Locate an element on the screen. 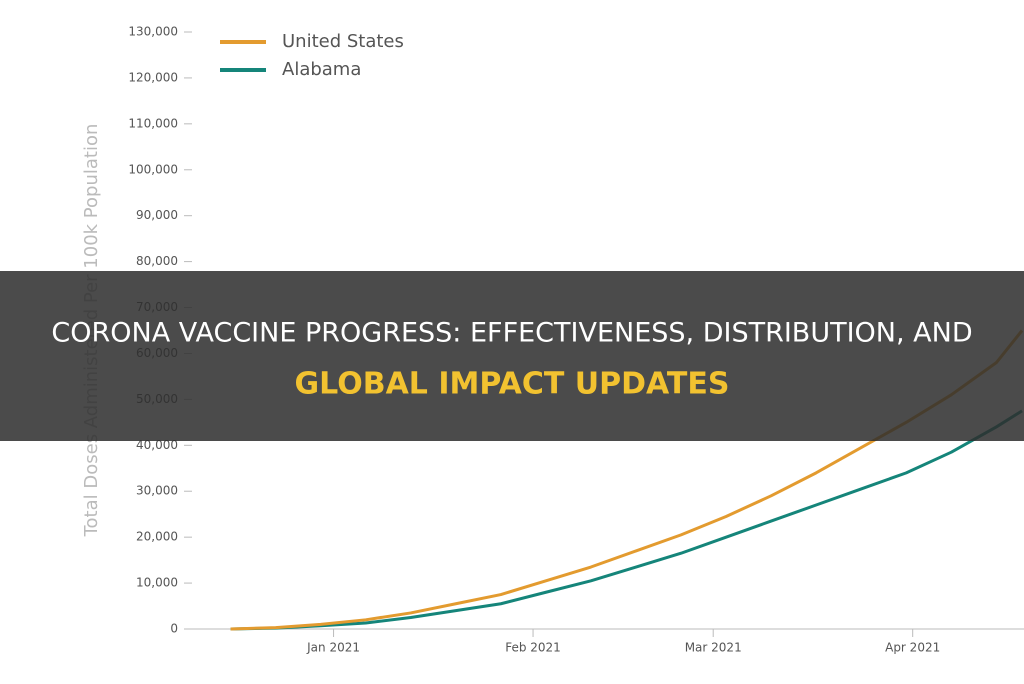  y-tick-label: 40,000 is located at coordinates (157, 445).